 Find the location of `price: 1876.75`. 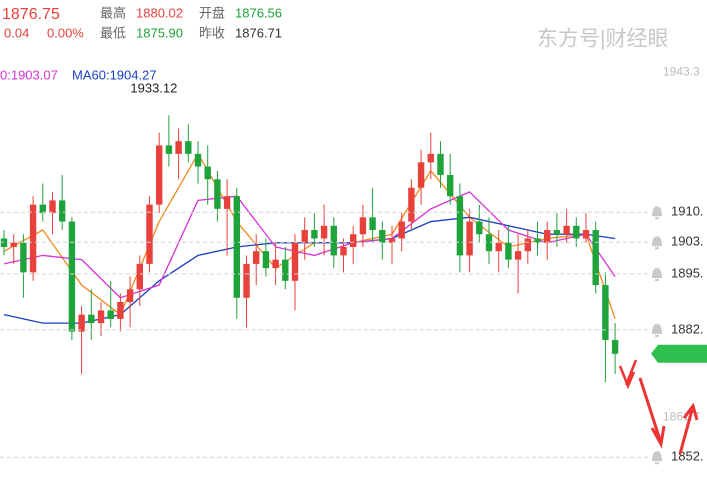

price: 1876.75 is located at coordinates (31, 14).